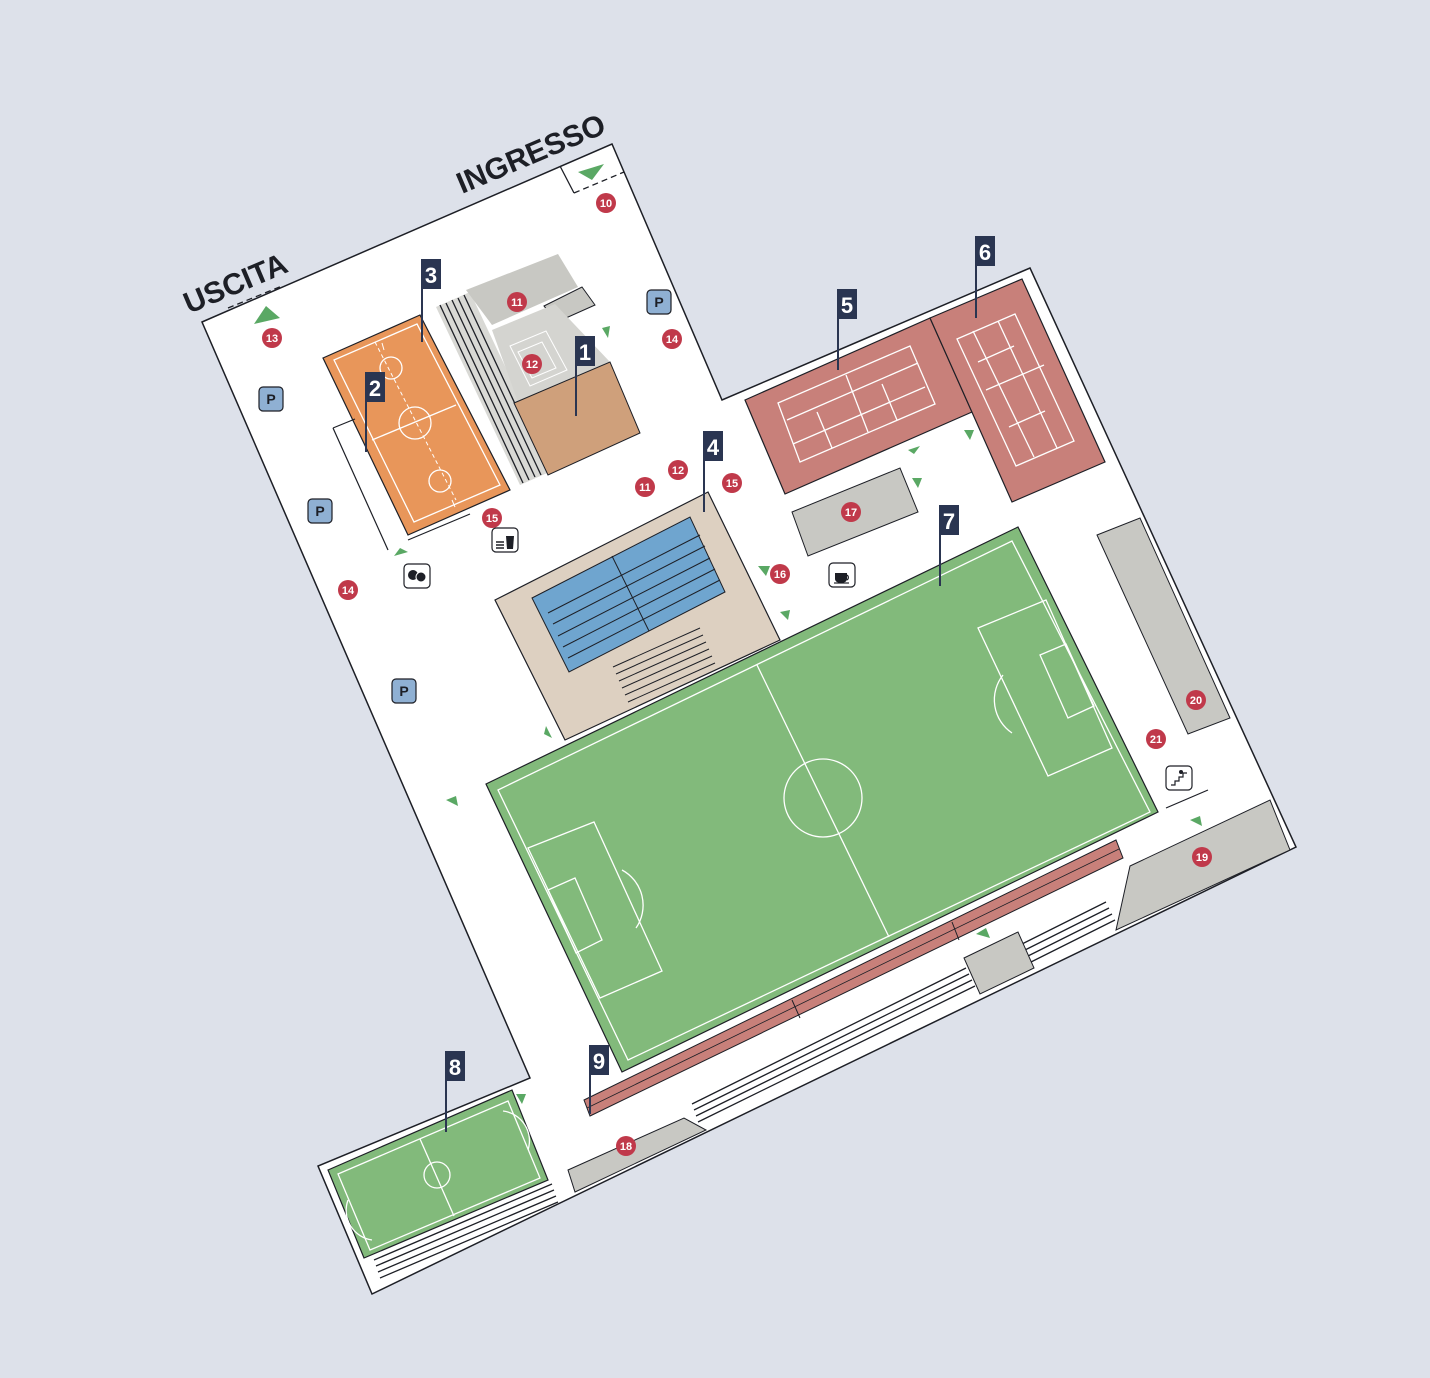 The width and height of the screenshot is (1430, 1378). I want to click on svg-text: 7, so click(949, 521).